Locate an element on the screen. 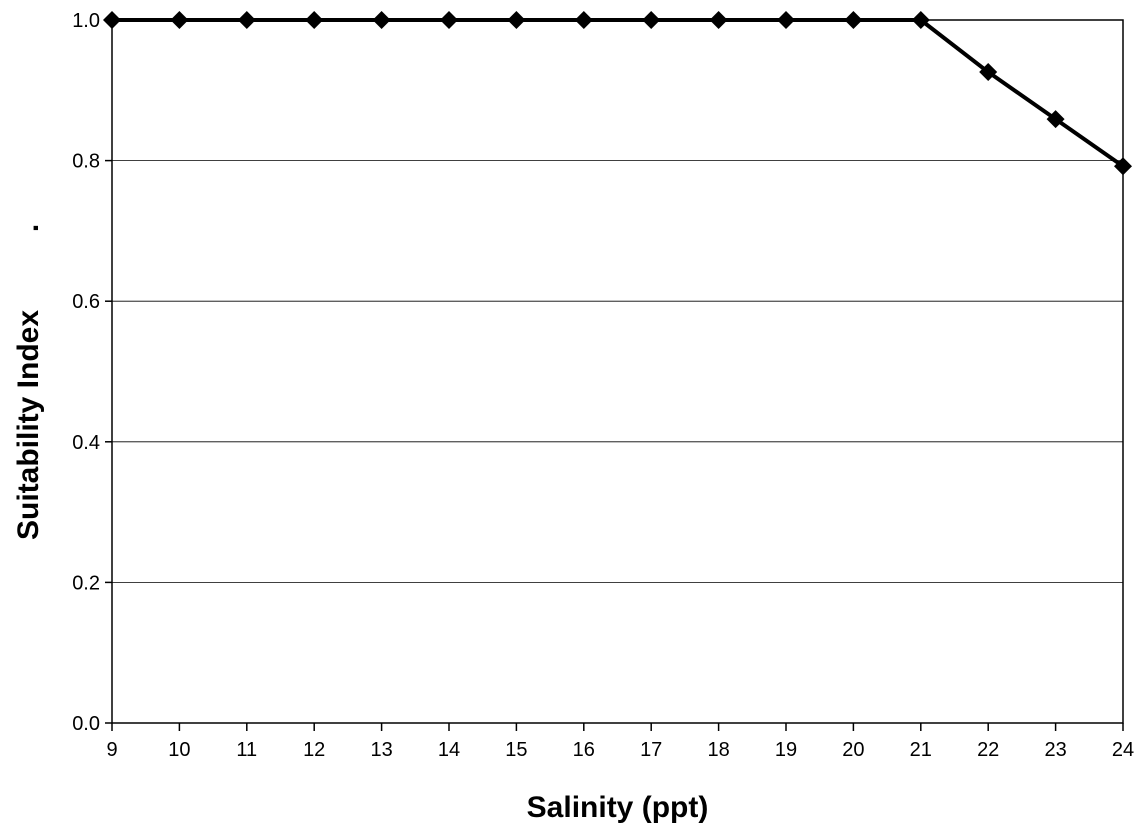  x-tick-label: 14 is located at coordinates (449, 750).